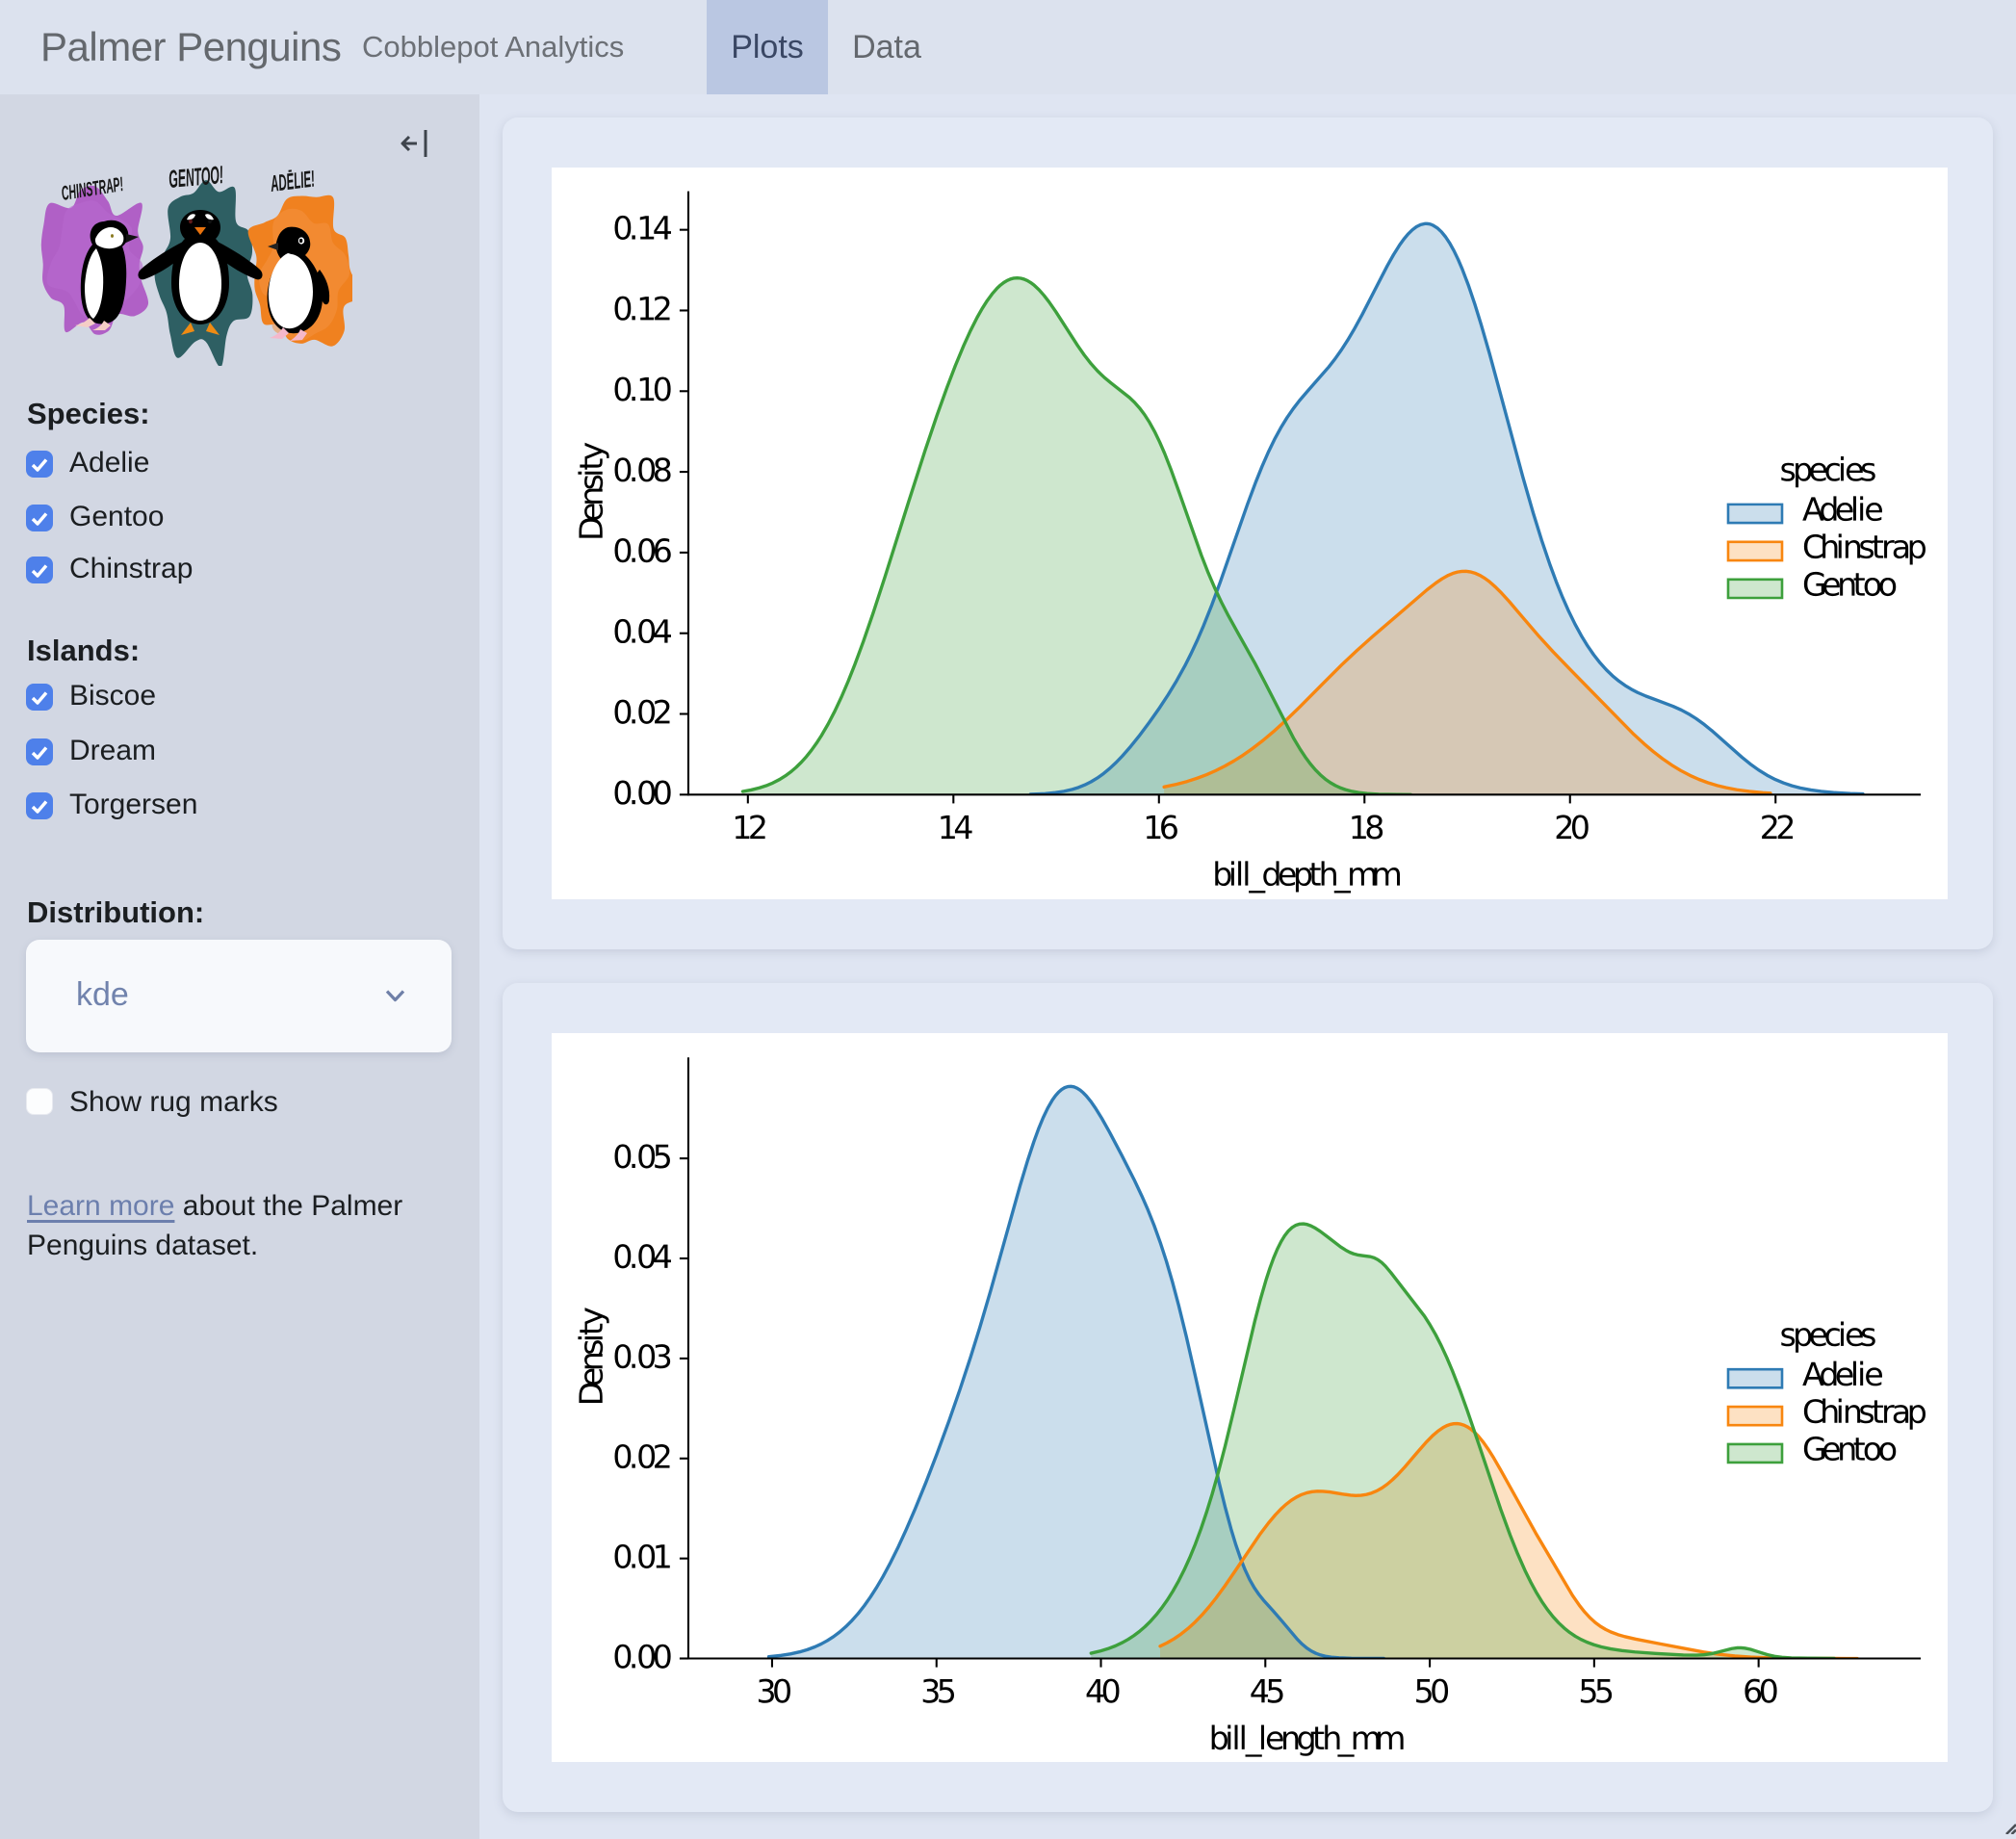 This screenshot has width=2016, height=1839. What do you see at coordinates (293, 181) in the screenshot?
I see `svg-text: ADĒLIE!` at bounding box center [293, 181].